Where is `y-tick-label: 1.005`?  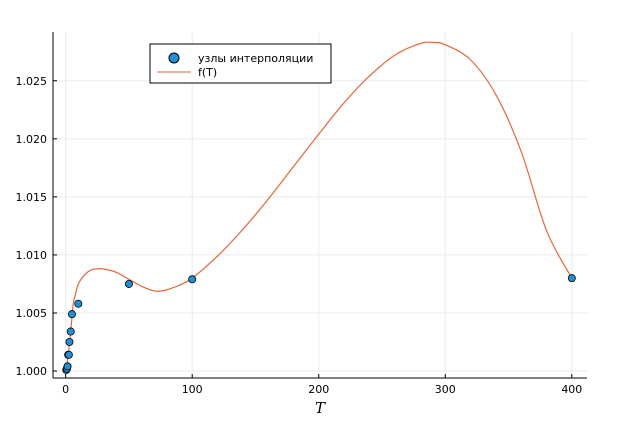
y-tick-label: 1.005 is located at coordinates (32, 313).